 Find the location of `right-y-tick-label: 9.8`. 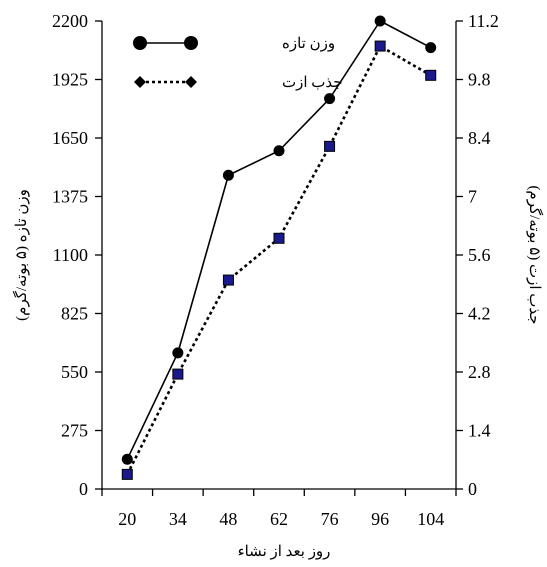

right-y-tick-label: 9.8 is located at coordinates (479, 80).